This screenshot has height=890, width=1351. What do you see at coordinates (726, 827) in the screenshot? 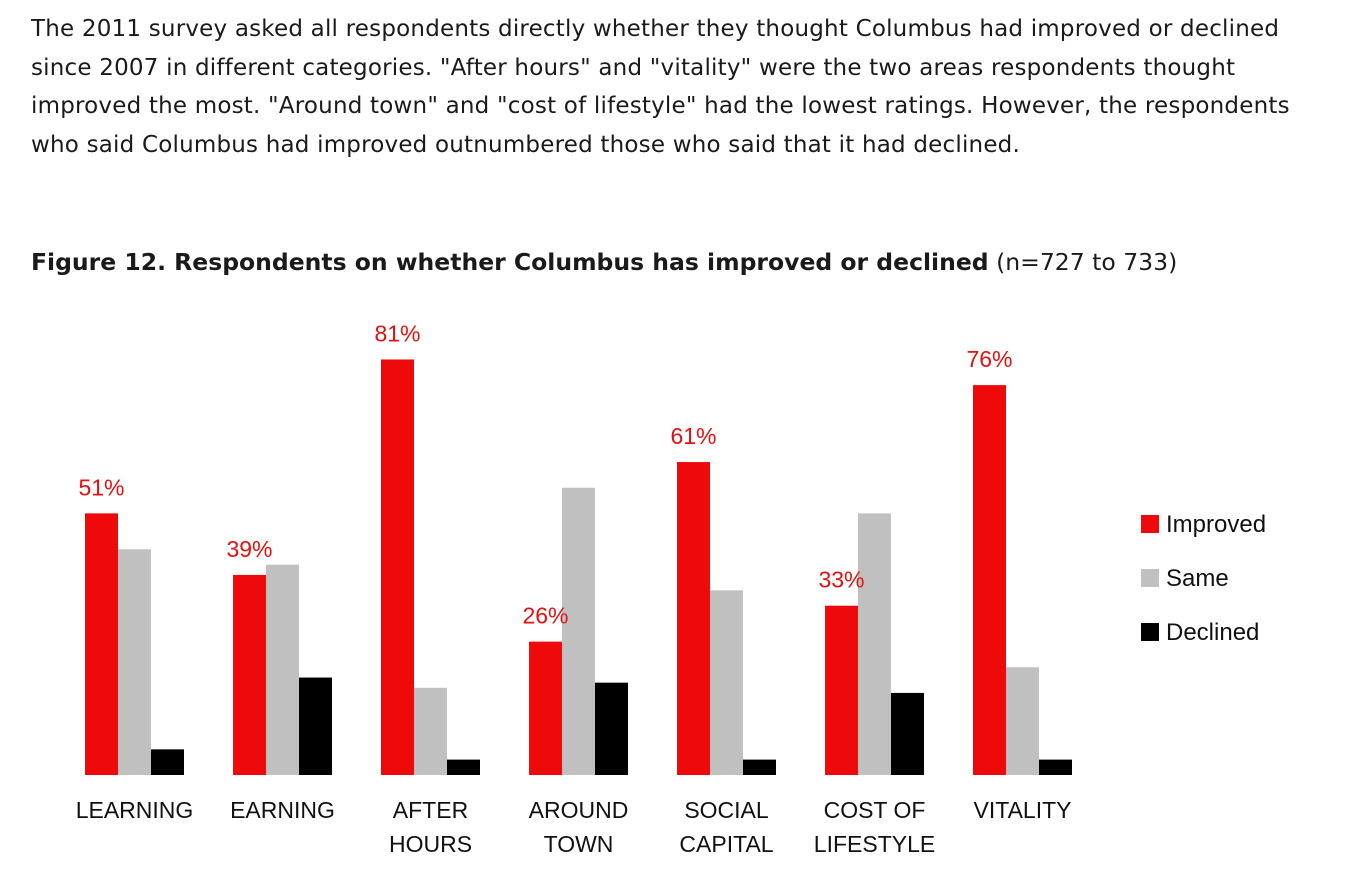
I see `category-label-social-capital: SOCIAL CAPITAL` at bounding box center [726, 827].